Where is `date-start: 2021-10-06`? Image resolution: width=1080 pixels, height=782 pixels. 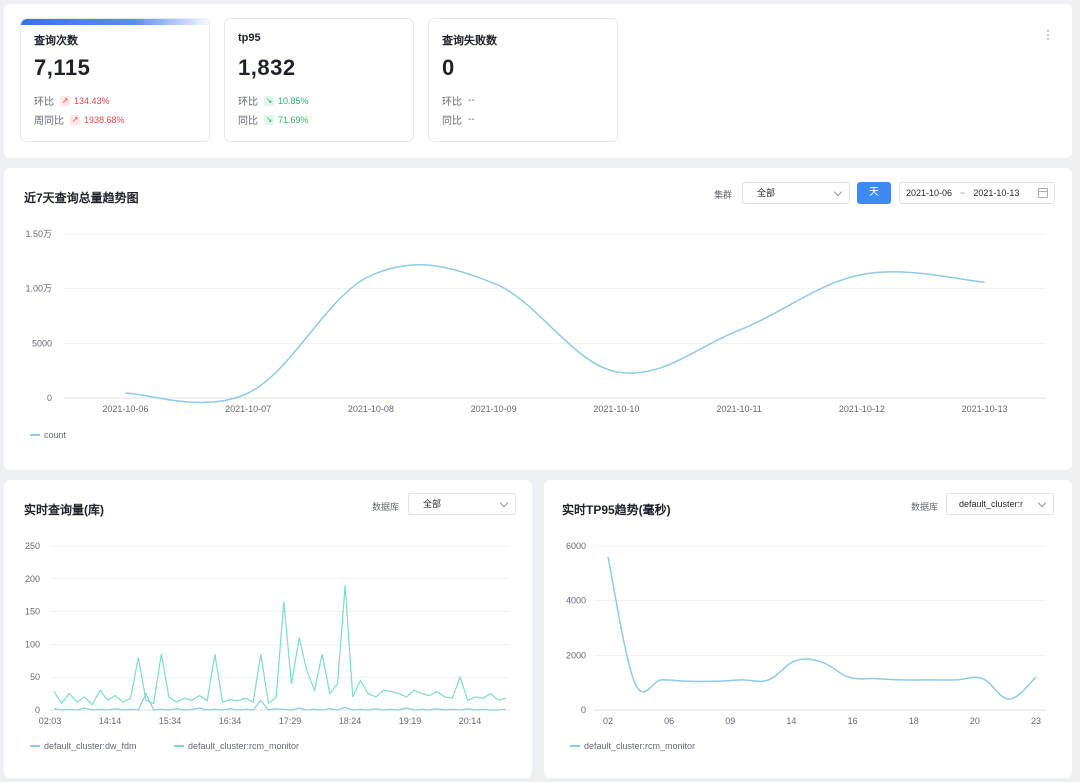
date-start: 2021-10-06 is located at coordinates (929, 193).